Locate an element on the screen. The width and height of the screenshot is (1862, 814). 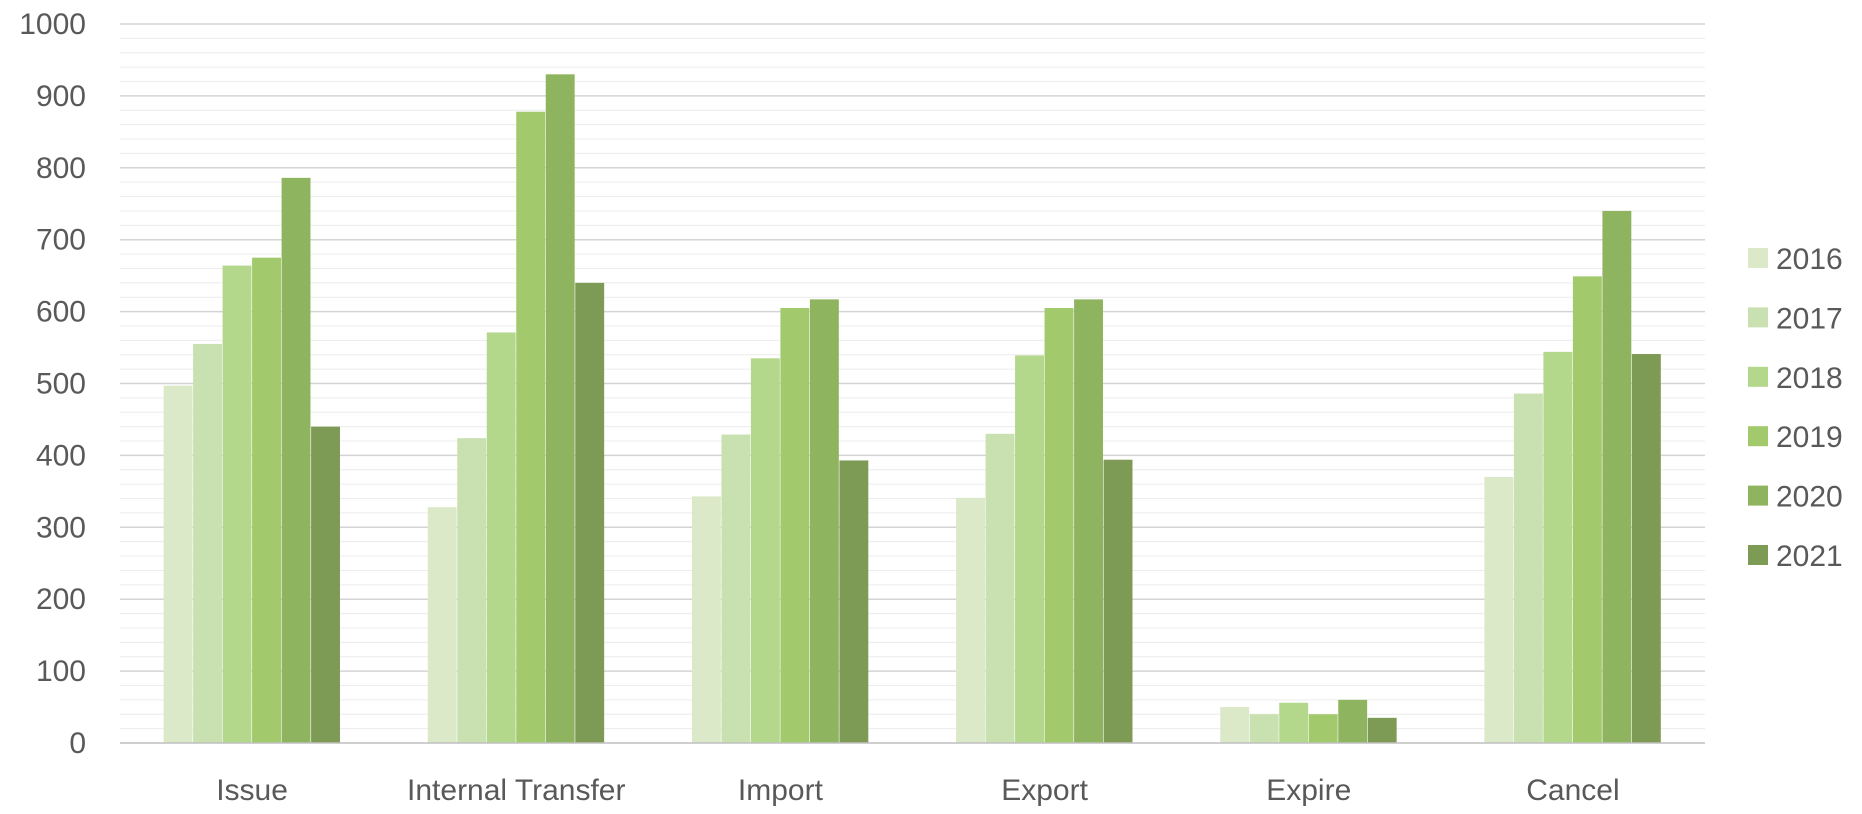
x-category-label: Cancel is located at coordinates (1572, 790).